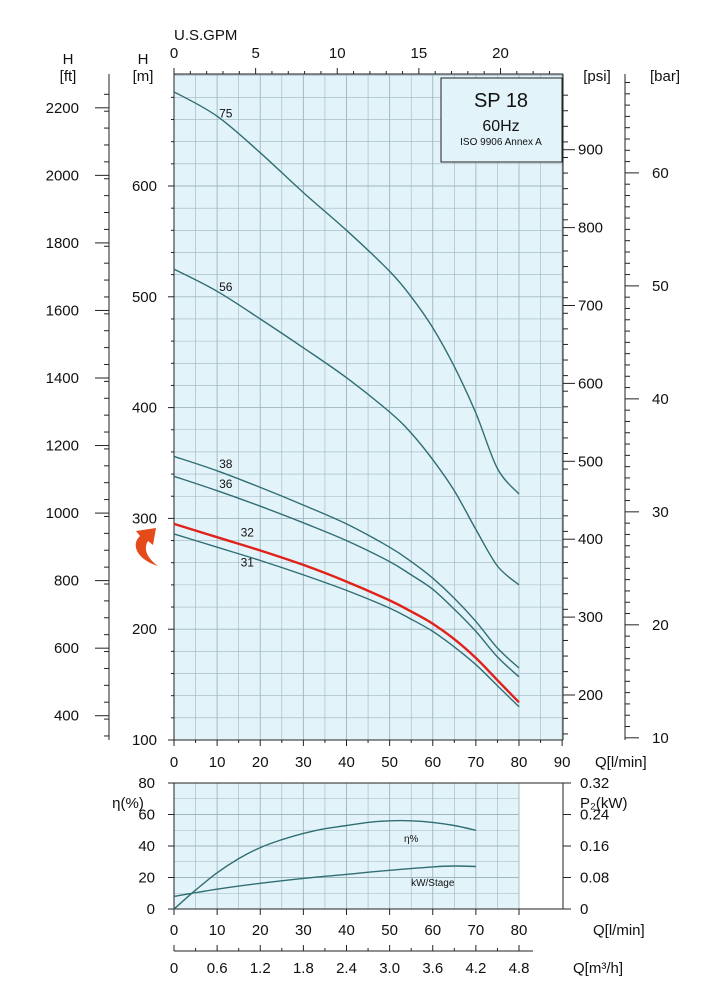 The image size is (726, 1000). Describe the element at coordinates (660, 625) in the screenshot. I see `bar-tick-label: 20` at that location.